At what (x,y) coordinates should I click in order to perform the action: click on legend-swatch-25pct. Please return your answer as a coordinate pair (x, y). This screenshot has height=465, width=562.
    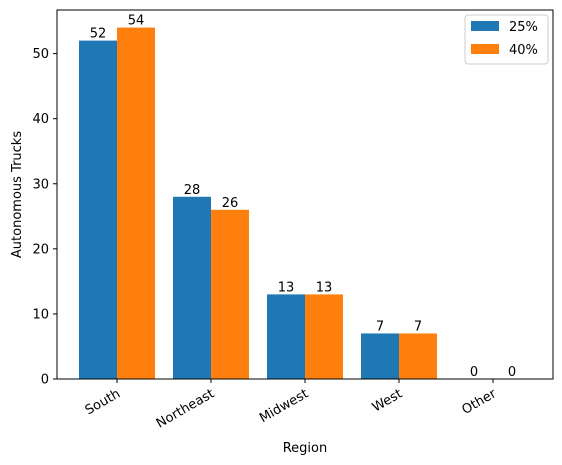
    Looking at the image, I should click on (485, 26).